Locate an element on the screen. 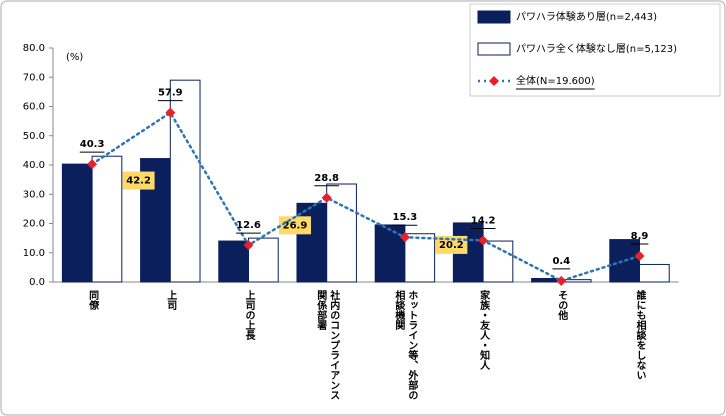 This screenshot has width=726, height=416. value-label: 12.6 is located at coordinates (248, 225).